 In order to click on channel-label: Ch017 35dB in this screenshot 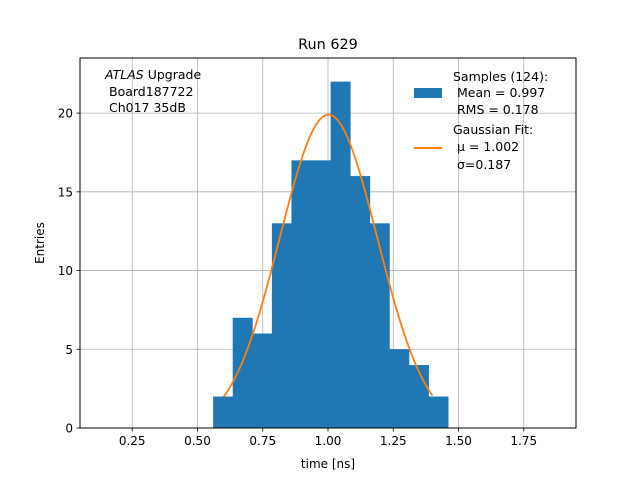, I will do `click(147, 107)`.